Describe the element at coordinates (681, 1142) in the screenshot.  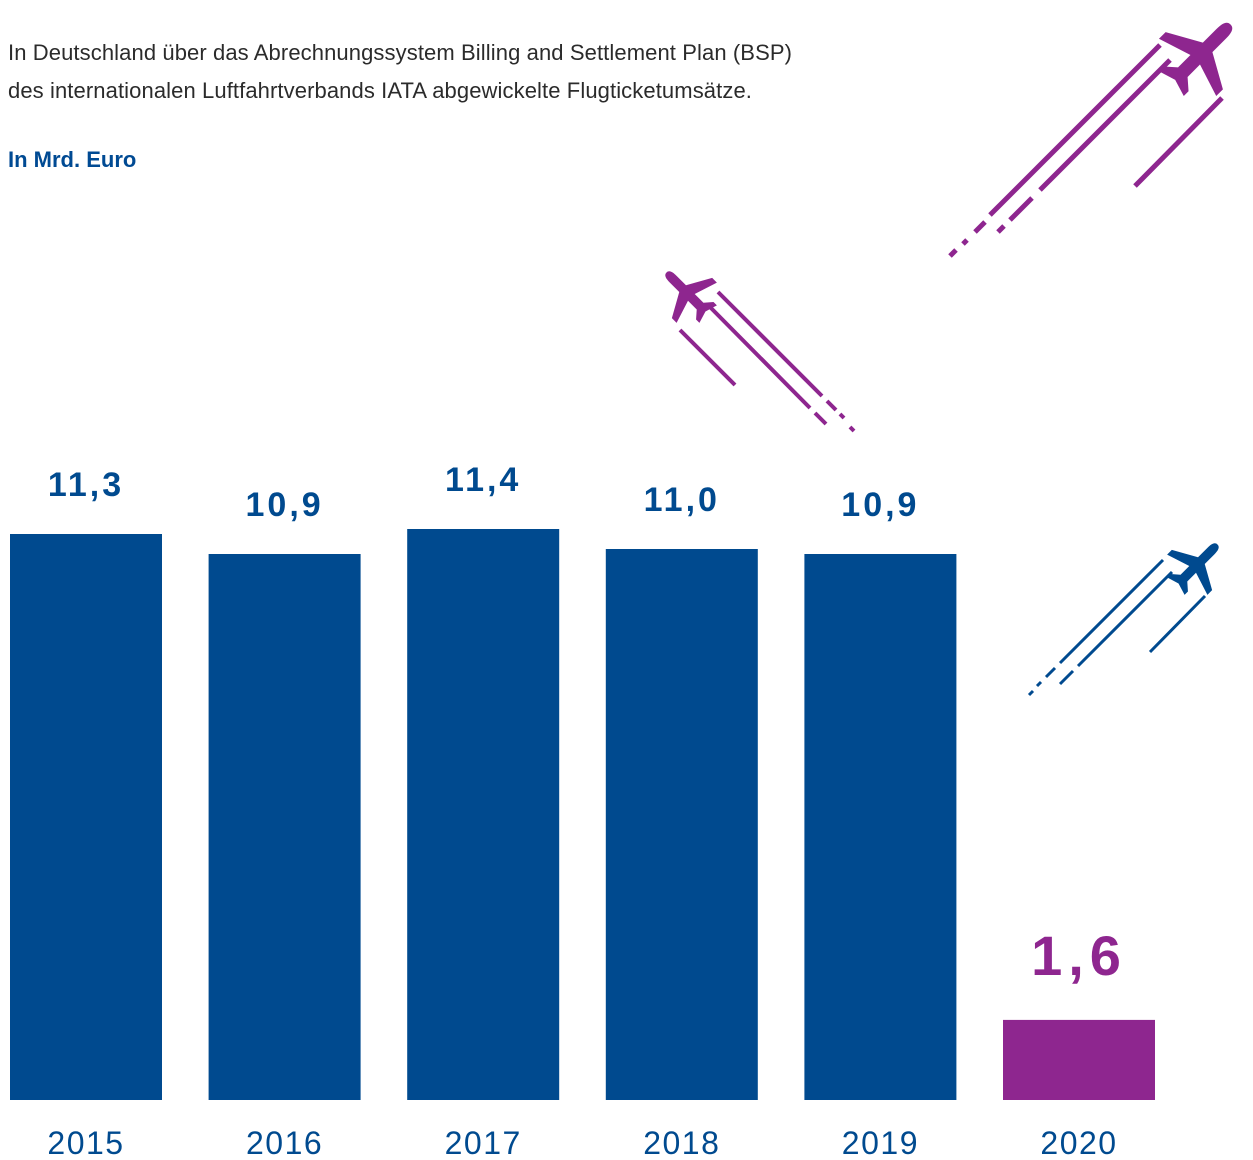
I see `x-tick-label-2018: 2018` at that location.